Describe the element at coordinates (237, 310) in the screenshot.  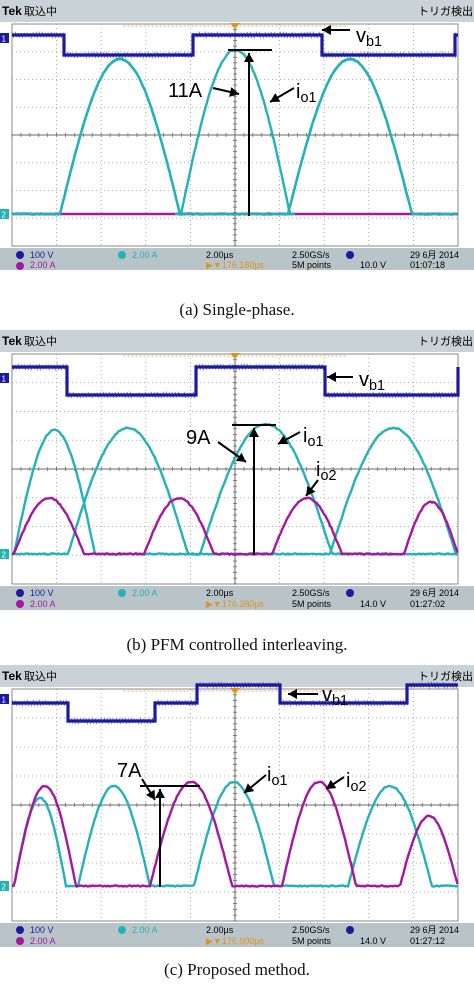
I see `caption: (a) Single-phase.` at that location.